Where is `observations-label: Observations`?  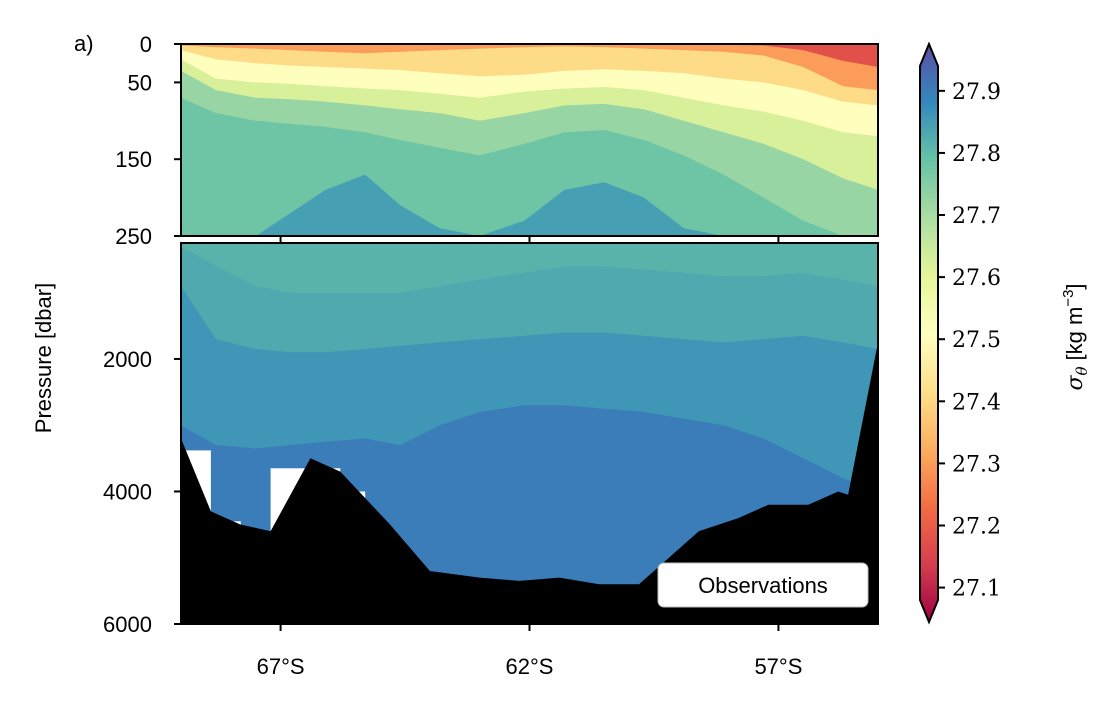 observations-label: Observations is located at coordinates (763, 585).